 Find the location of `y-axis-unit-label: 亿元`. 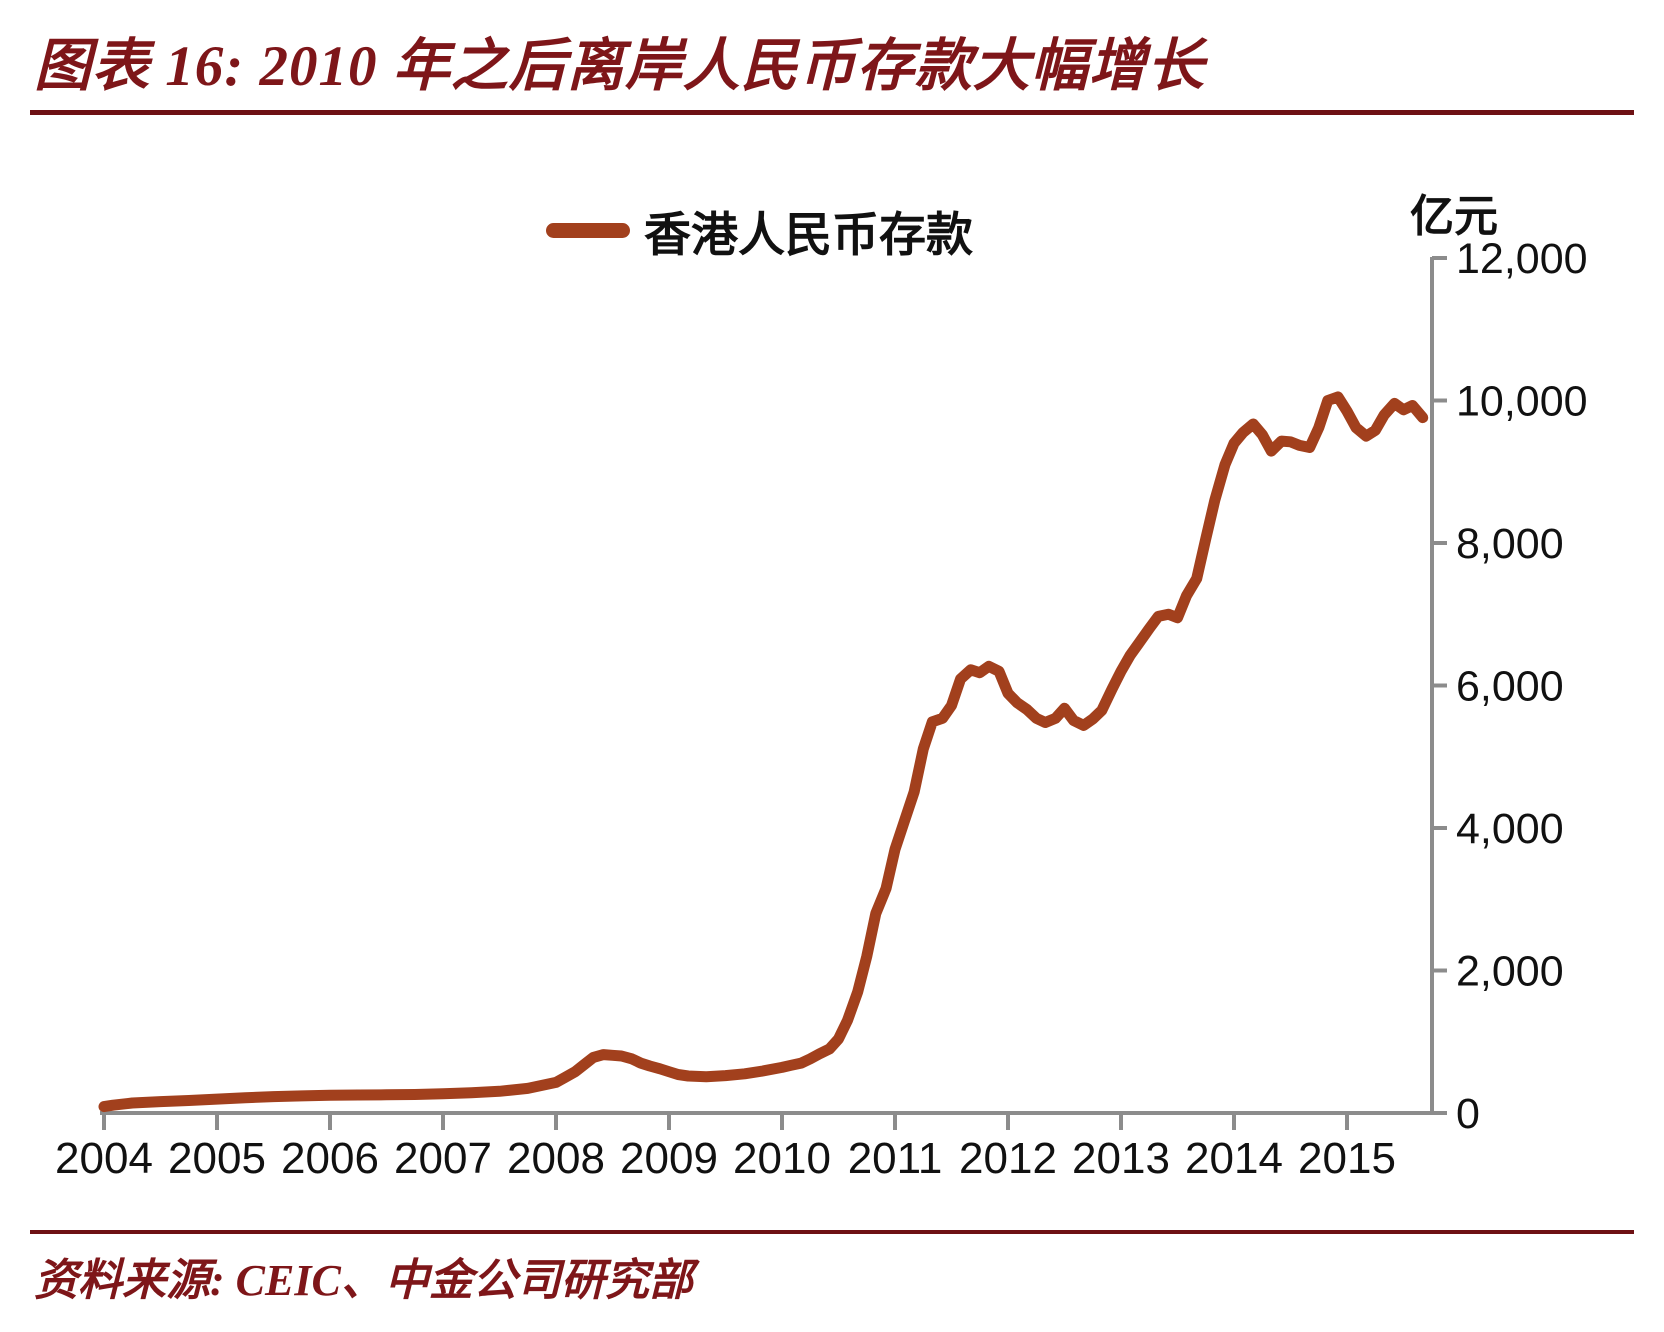

y-axis-unit-label: 亿元 is located at coordinates (1454, 216).